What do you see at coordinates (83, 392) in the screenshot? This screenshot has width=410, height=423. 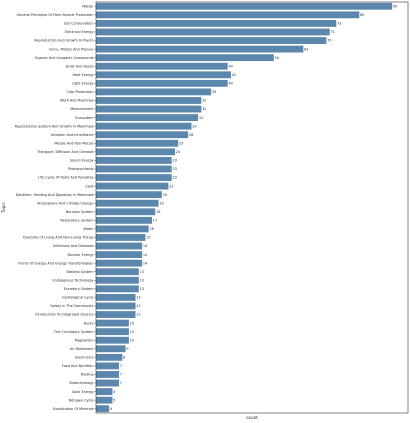 I see `category-label: Solar Energy` at bounding box center [83, 392].